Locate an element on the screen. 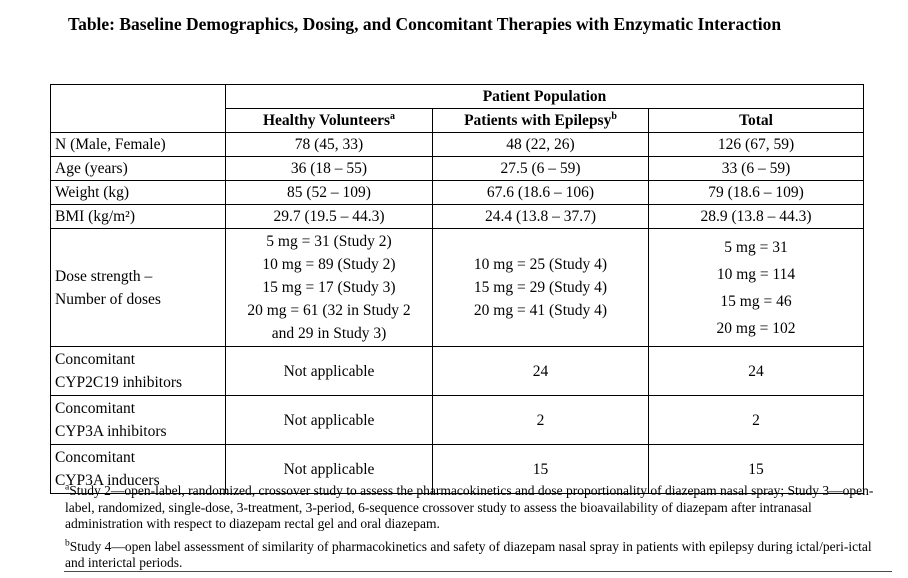  row-label: Concomitant CYP3A inducers is located at coordinates (138, 469).